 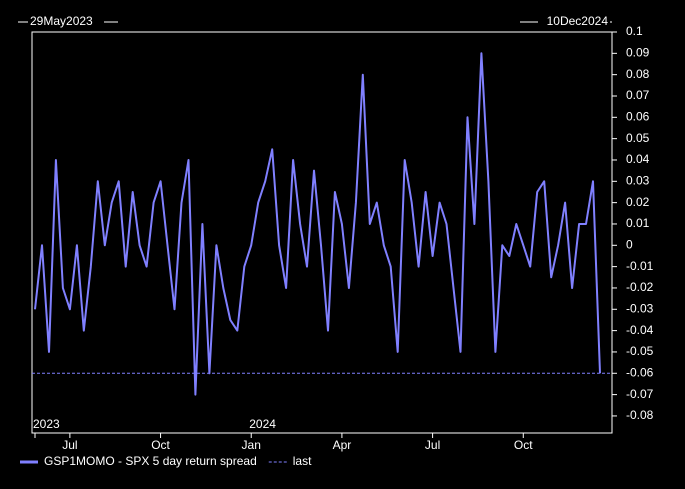 I want to click on y-tick-label: -0.01, so click(x=640, y=266).